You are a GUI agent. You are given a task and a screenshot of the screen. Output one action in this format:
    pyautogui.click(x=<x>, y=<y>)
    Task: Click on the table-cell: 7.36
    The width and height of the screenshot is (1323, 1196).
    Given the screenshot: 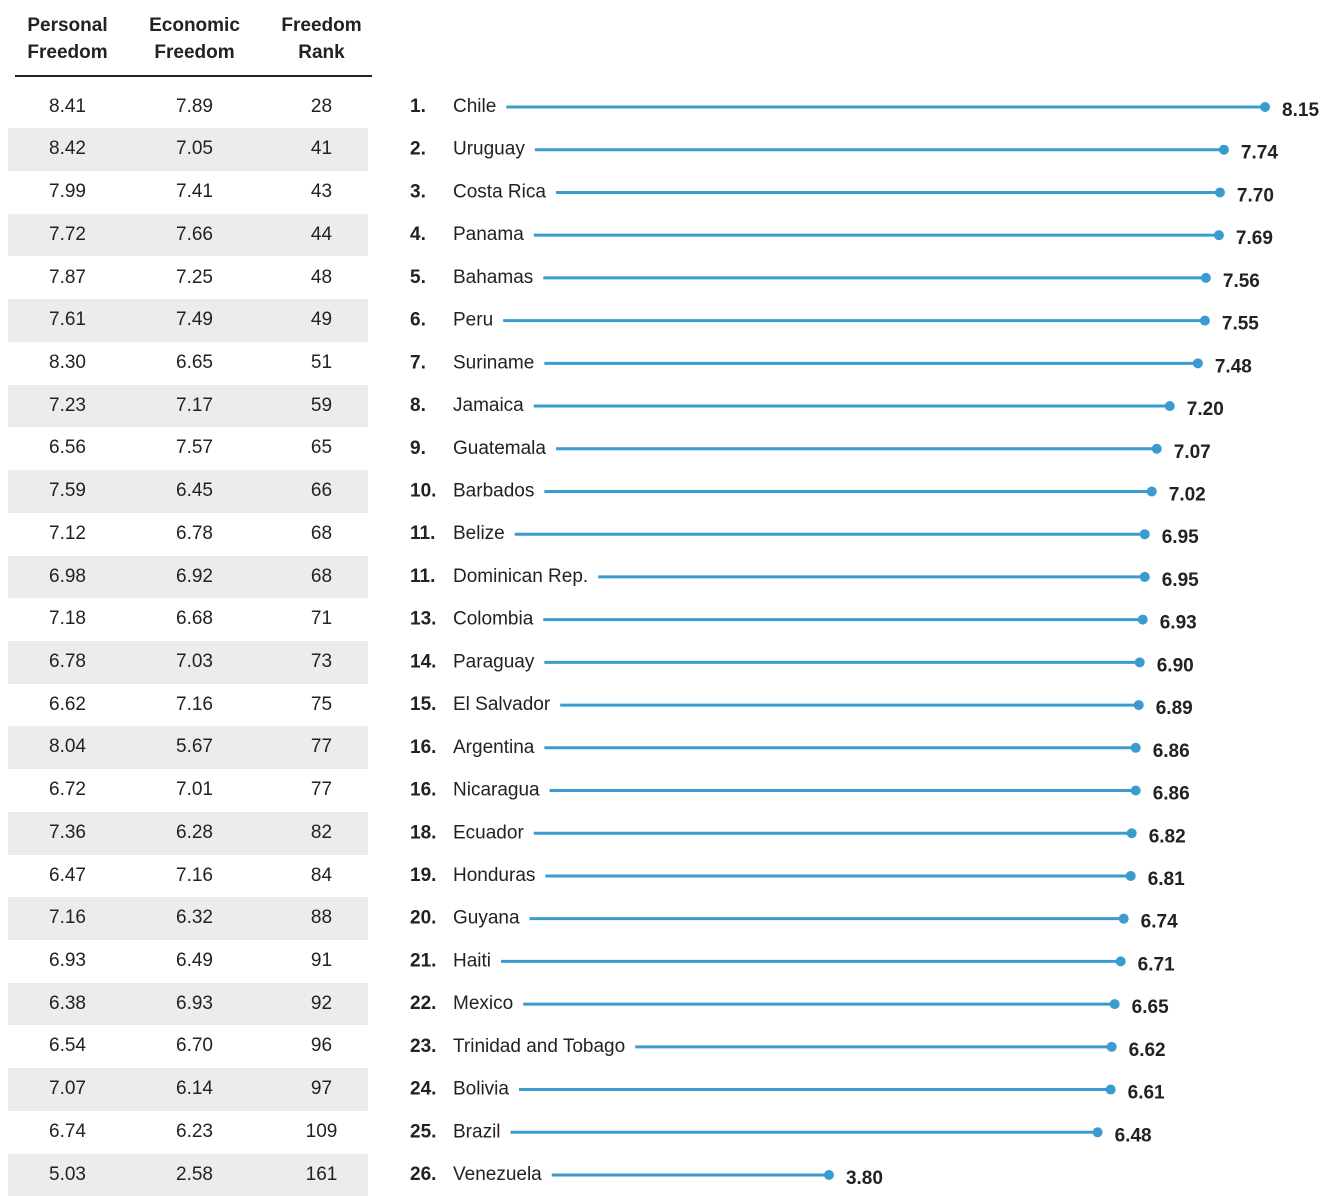 What is the action you would take?
    pyautogui.click(x=67, y=832)
    